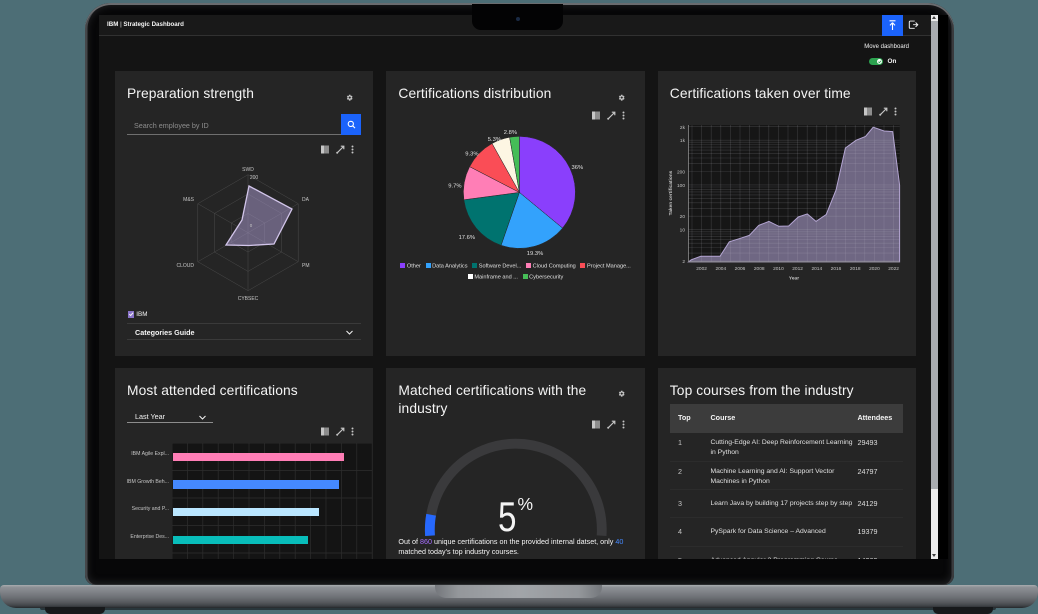  I want to click on svg-text: 2006, so click(740, 269).